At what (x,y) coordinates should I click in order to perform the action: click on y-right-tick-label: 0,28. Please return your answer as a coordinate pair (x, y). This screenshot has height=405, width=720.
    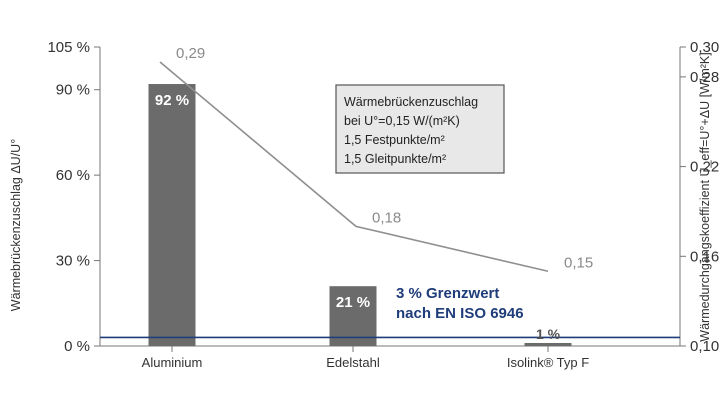
    Looking at the image, I should click on (704, 77).